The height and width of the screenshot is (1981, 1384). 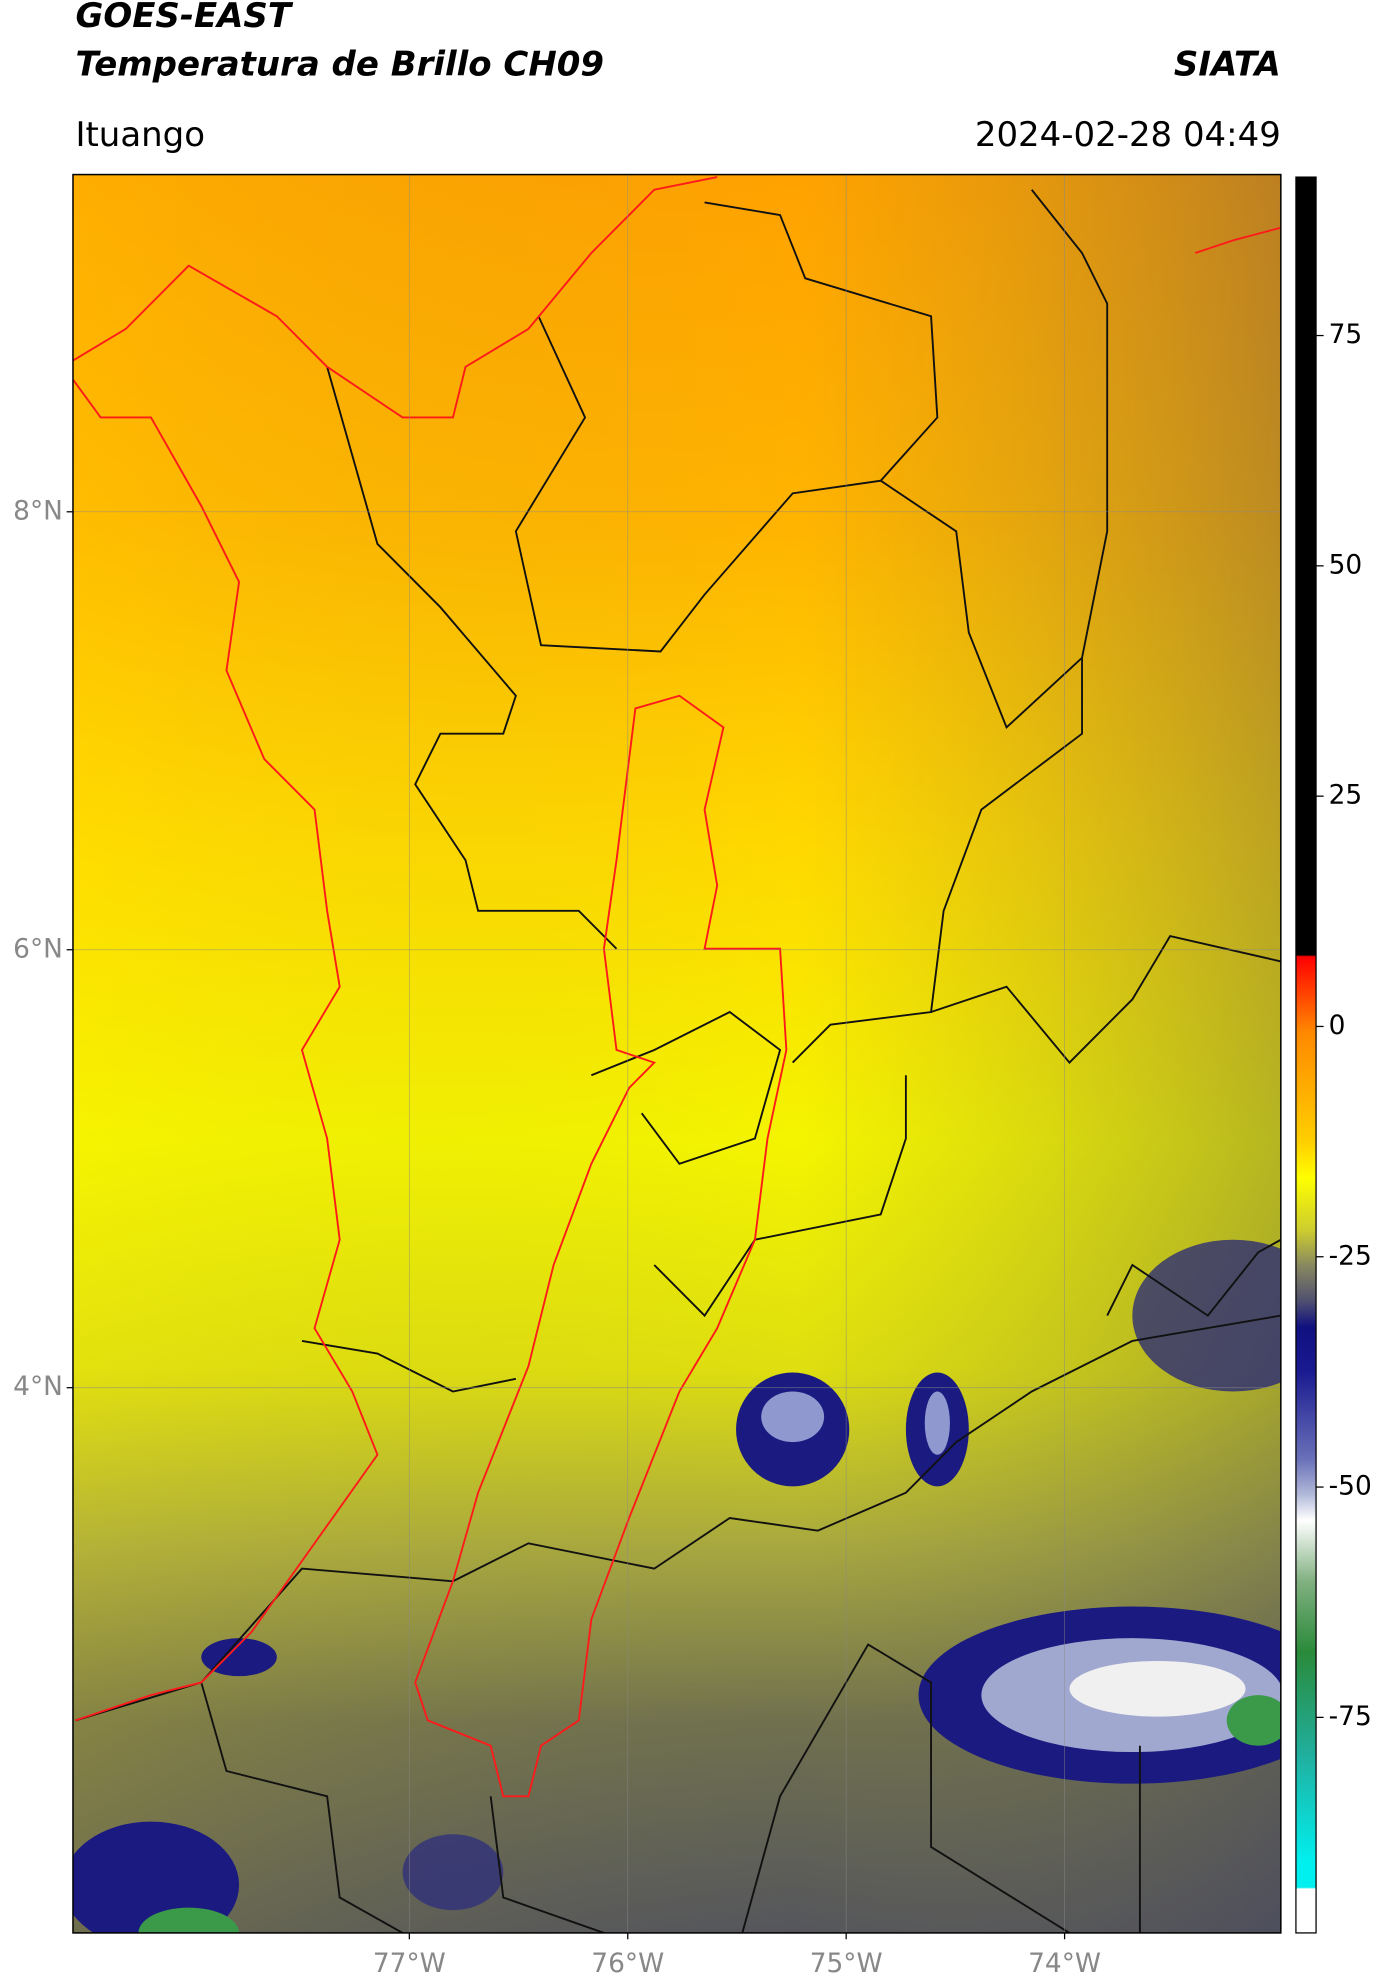 What do you see at coordinates (1350, 1255) in the screenshot?
I see `colorbar-tick-label: -25` at bounding box center [1350, 1255].